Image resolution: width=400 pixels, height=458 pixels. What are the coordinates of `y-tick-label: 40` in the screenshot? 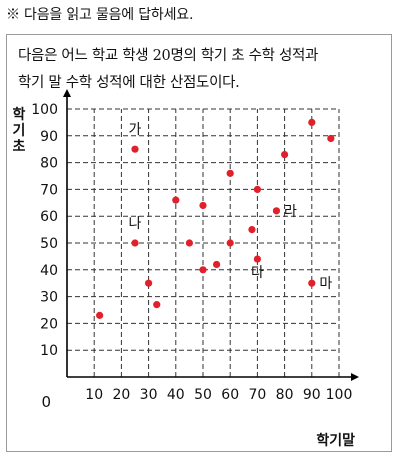 It's located at (49, 271).